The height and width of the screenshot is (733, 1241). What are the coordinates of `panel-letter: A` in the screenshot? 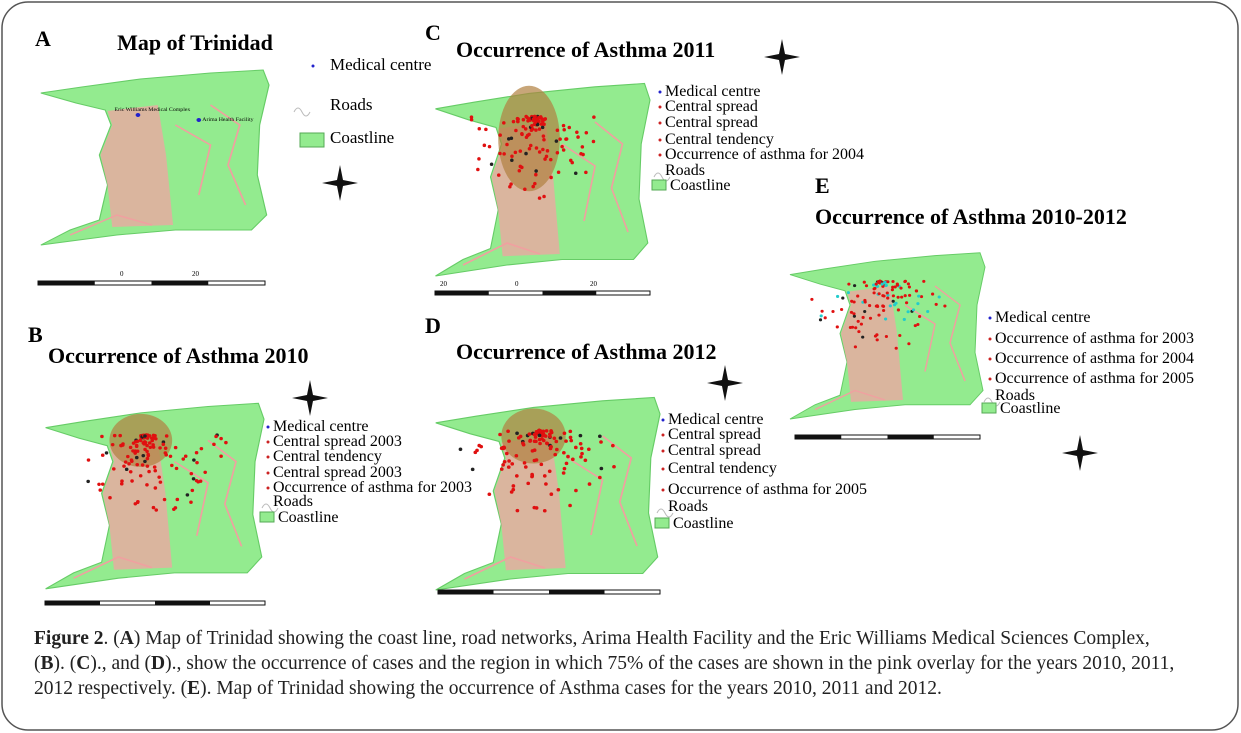 It's located at (43, 38).